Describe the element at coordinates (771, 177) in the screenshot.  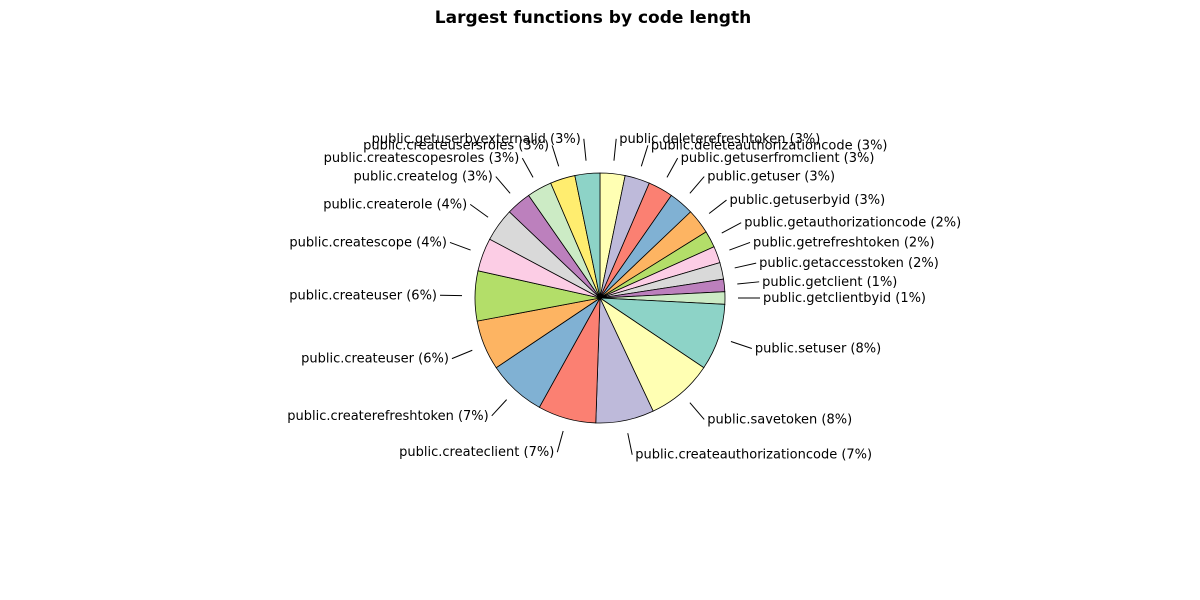
I see `slice-label: public.getuser (3%)` at that location.